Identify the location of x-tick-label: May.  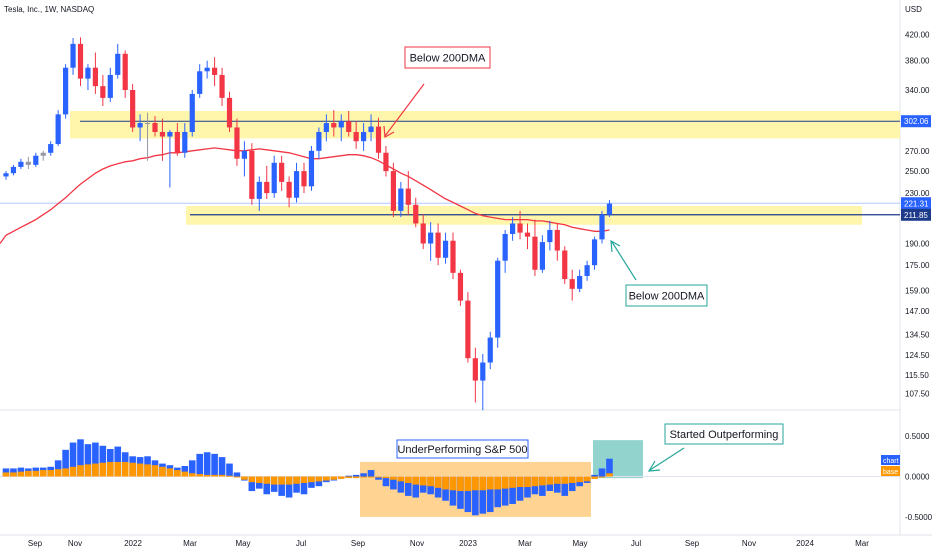
(579, 543).